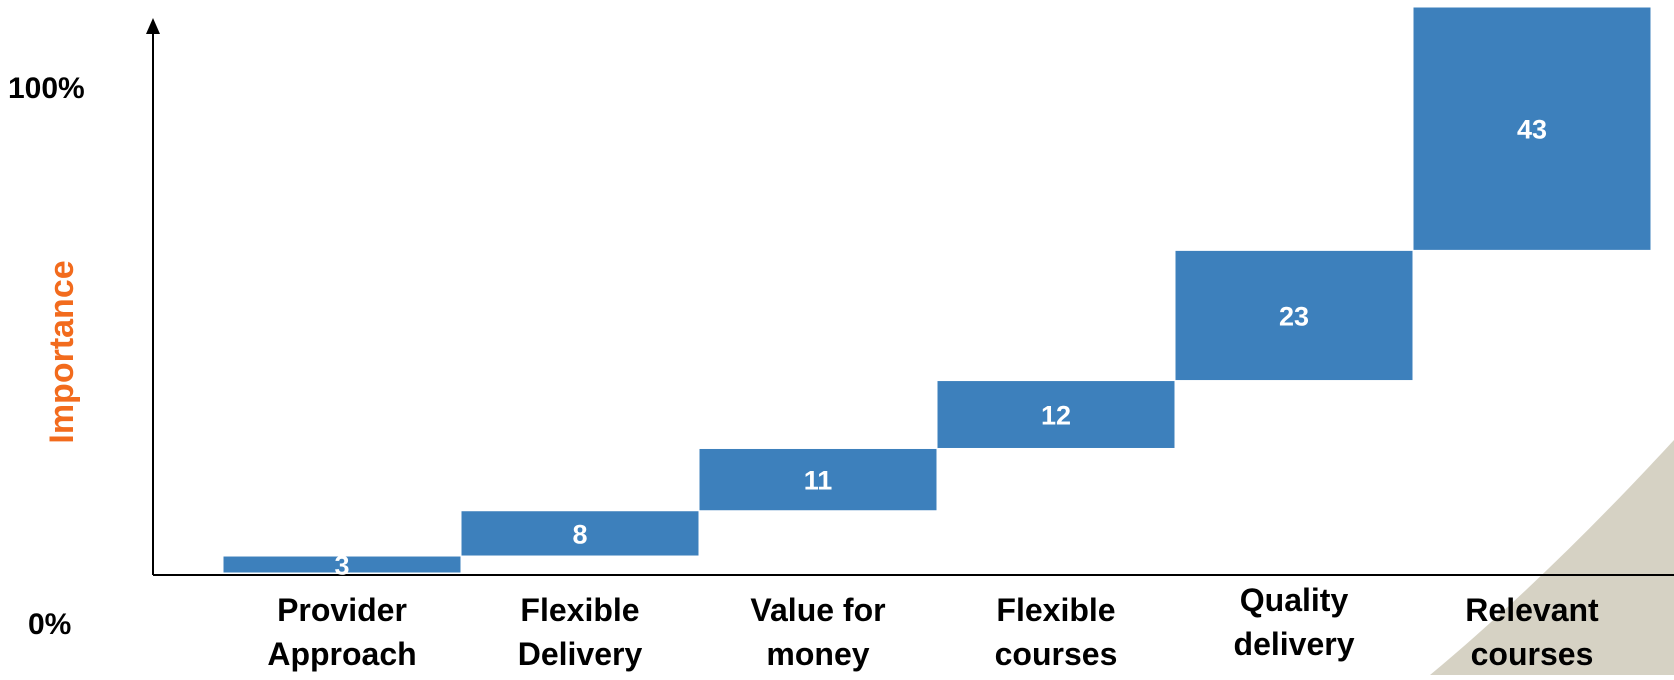  I want to click on y-tick-label-bottom: 0%, so click(49, 624).